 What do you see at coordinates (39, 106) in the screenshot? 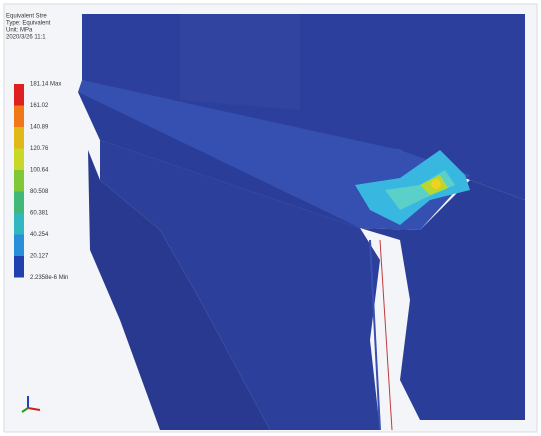
I see `legend-label: 161.02` at bounding box center [39, 106].